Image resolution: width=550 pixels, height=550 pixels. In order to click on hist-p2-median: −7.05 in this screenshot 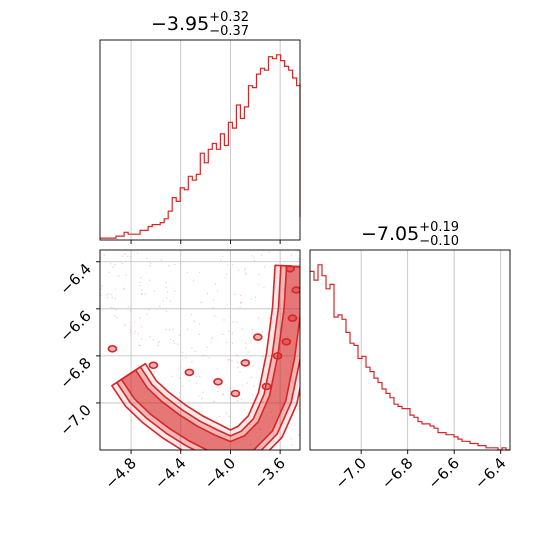, I will do `click(390, 234)`.